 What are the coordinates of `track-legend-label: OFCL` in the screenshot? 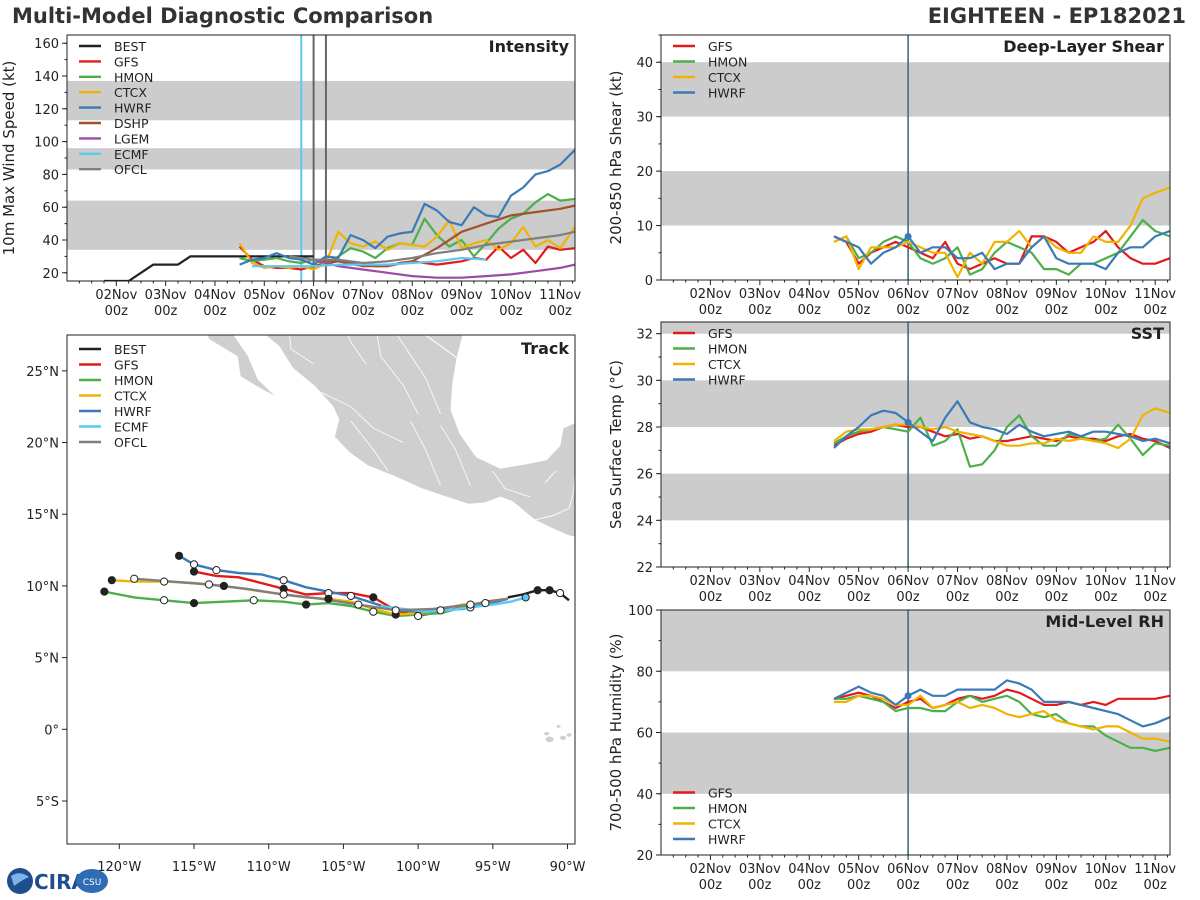 It's located at (130, 442).